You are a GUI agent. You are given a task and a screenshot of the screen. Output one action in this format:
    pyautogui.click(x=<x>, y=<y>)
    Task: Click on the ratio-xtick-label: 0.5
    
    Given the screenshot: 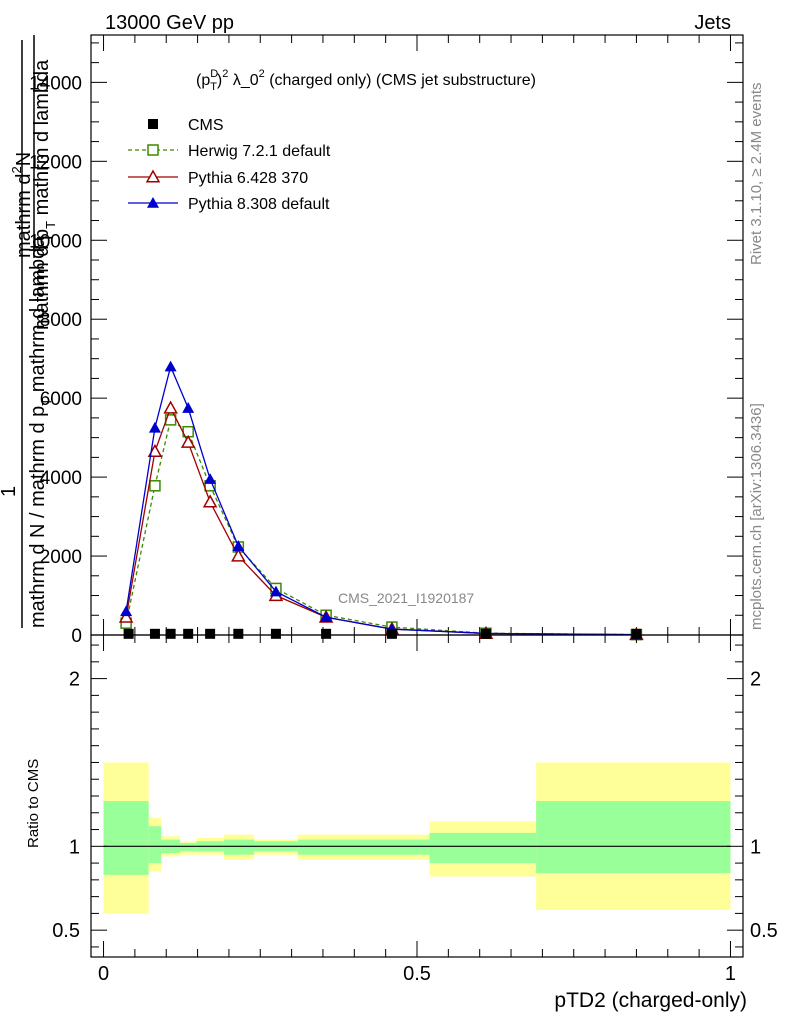 What is the action you would take?
    pyautogui.click(x=417, y=974)
    